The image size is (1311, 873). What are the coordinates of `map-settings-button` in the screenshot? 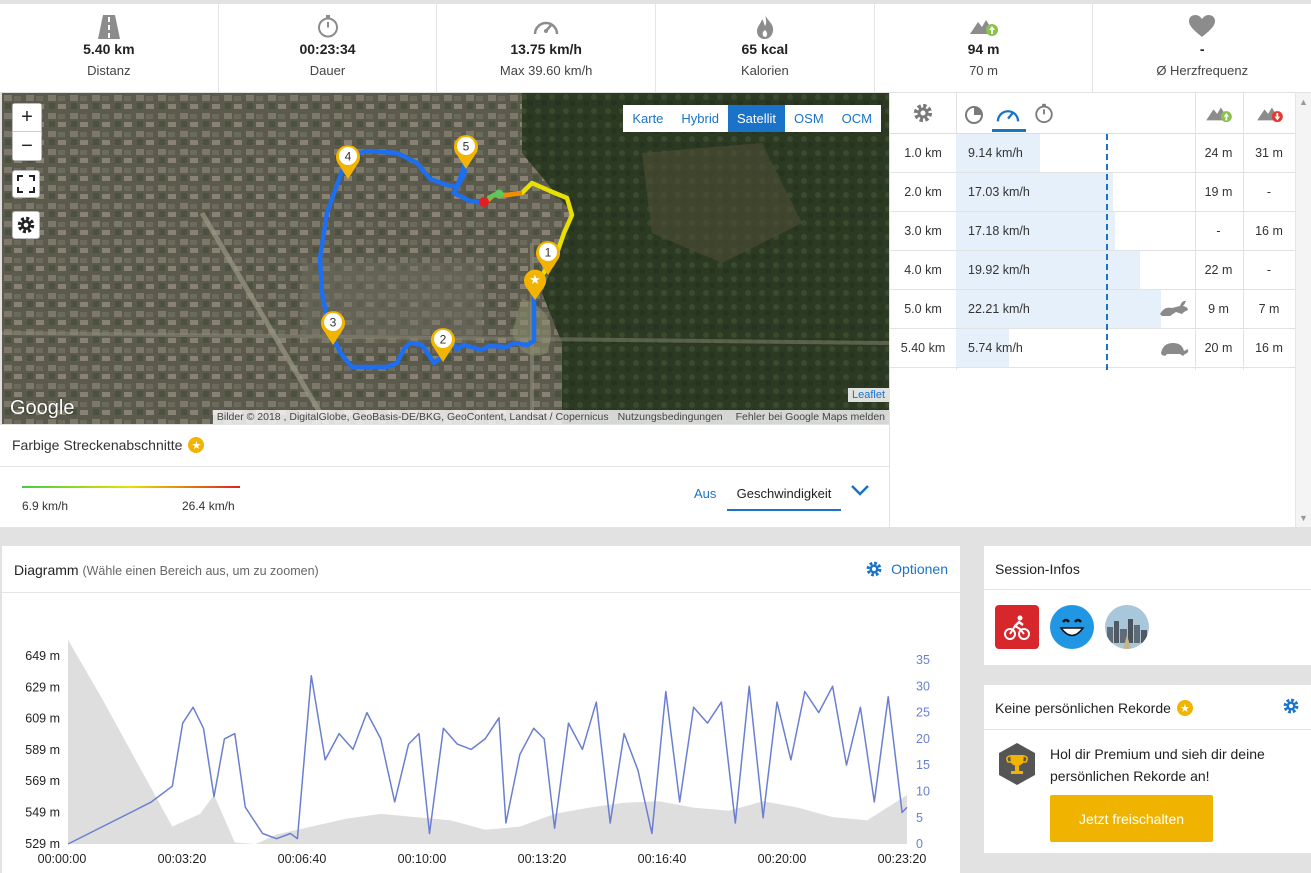 It's located at (26, 225).